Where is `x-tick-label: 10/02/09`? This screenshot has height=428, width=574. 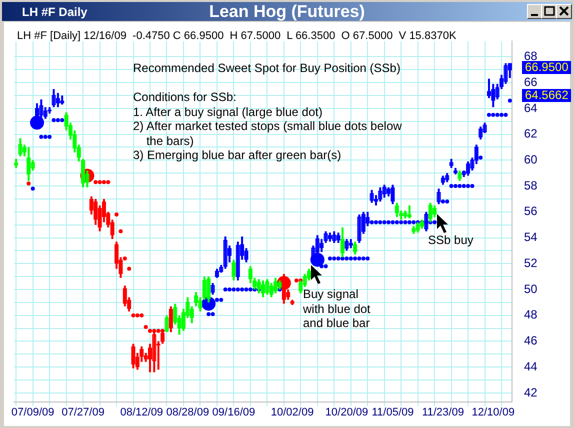
x-tick-label: 10/02/09 is located at coordinates (292, 412).